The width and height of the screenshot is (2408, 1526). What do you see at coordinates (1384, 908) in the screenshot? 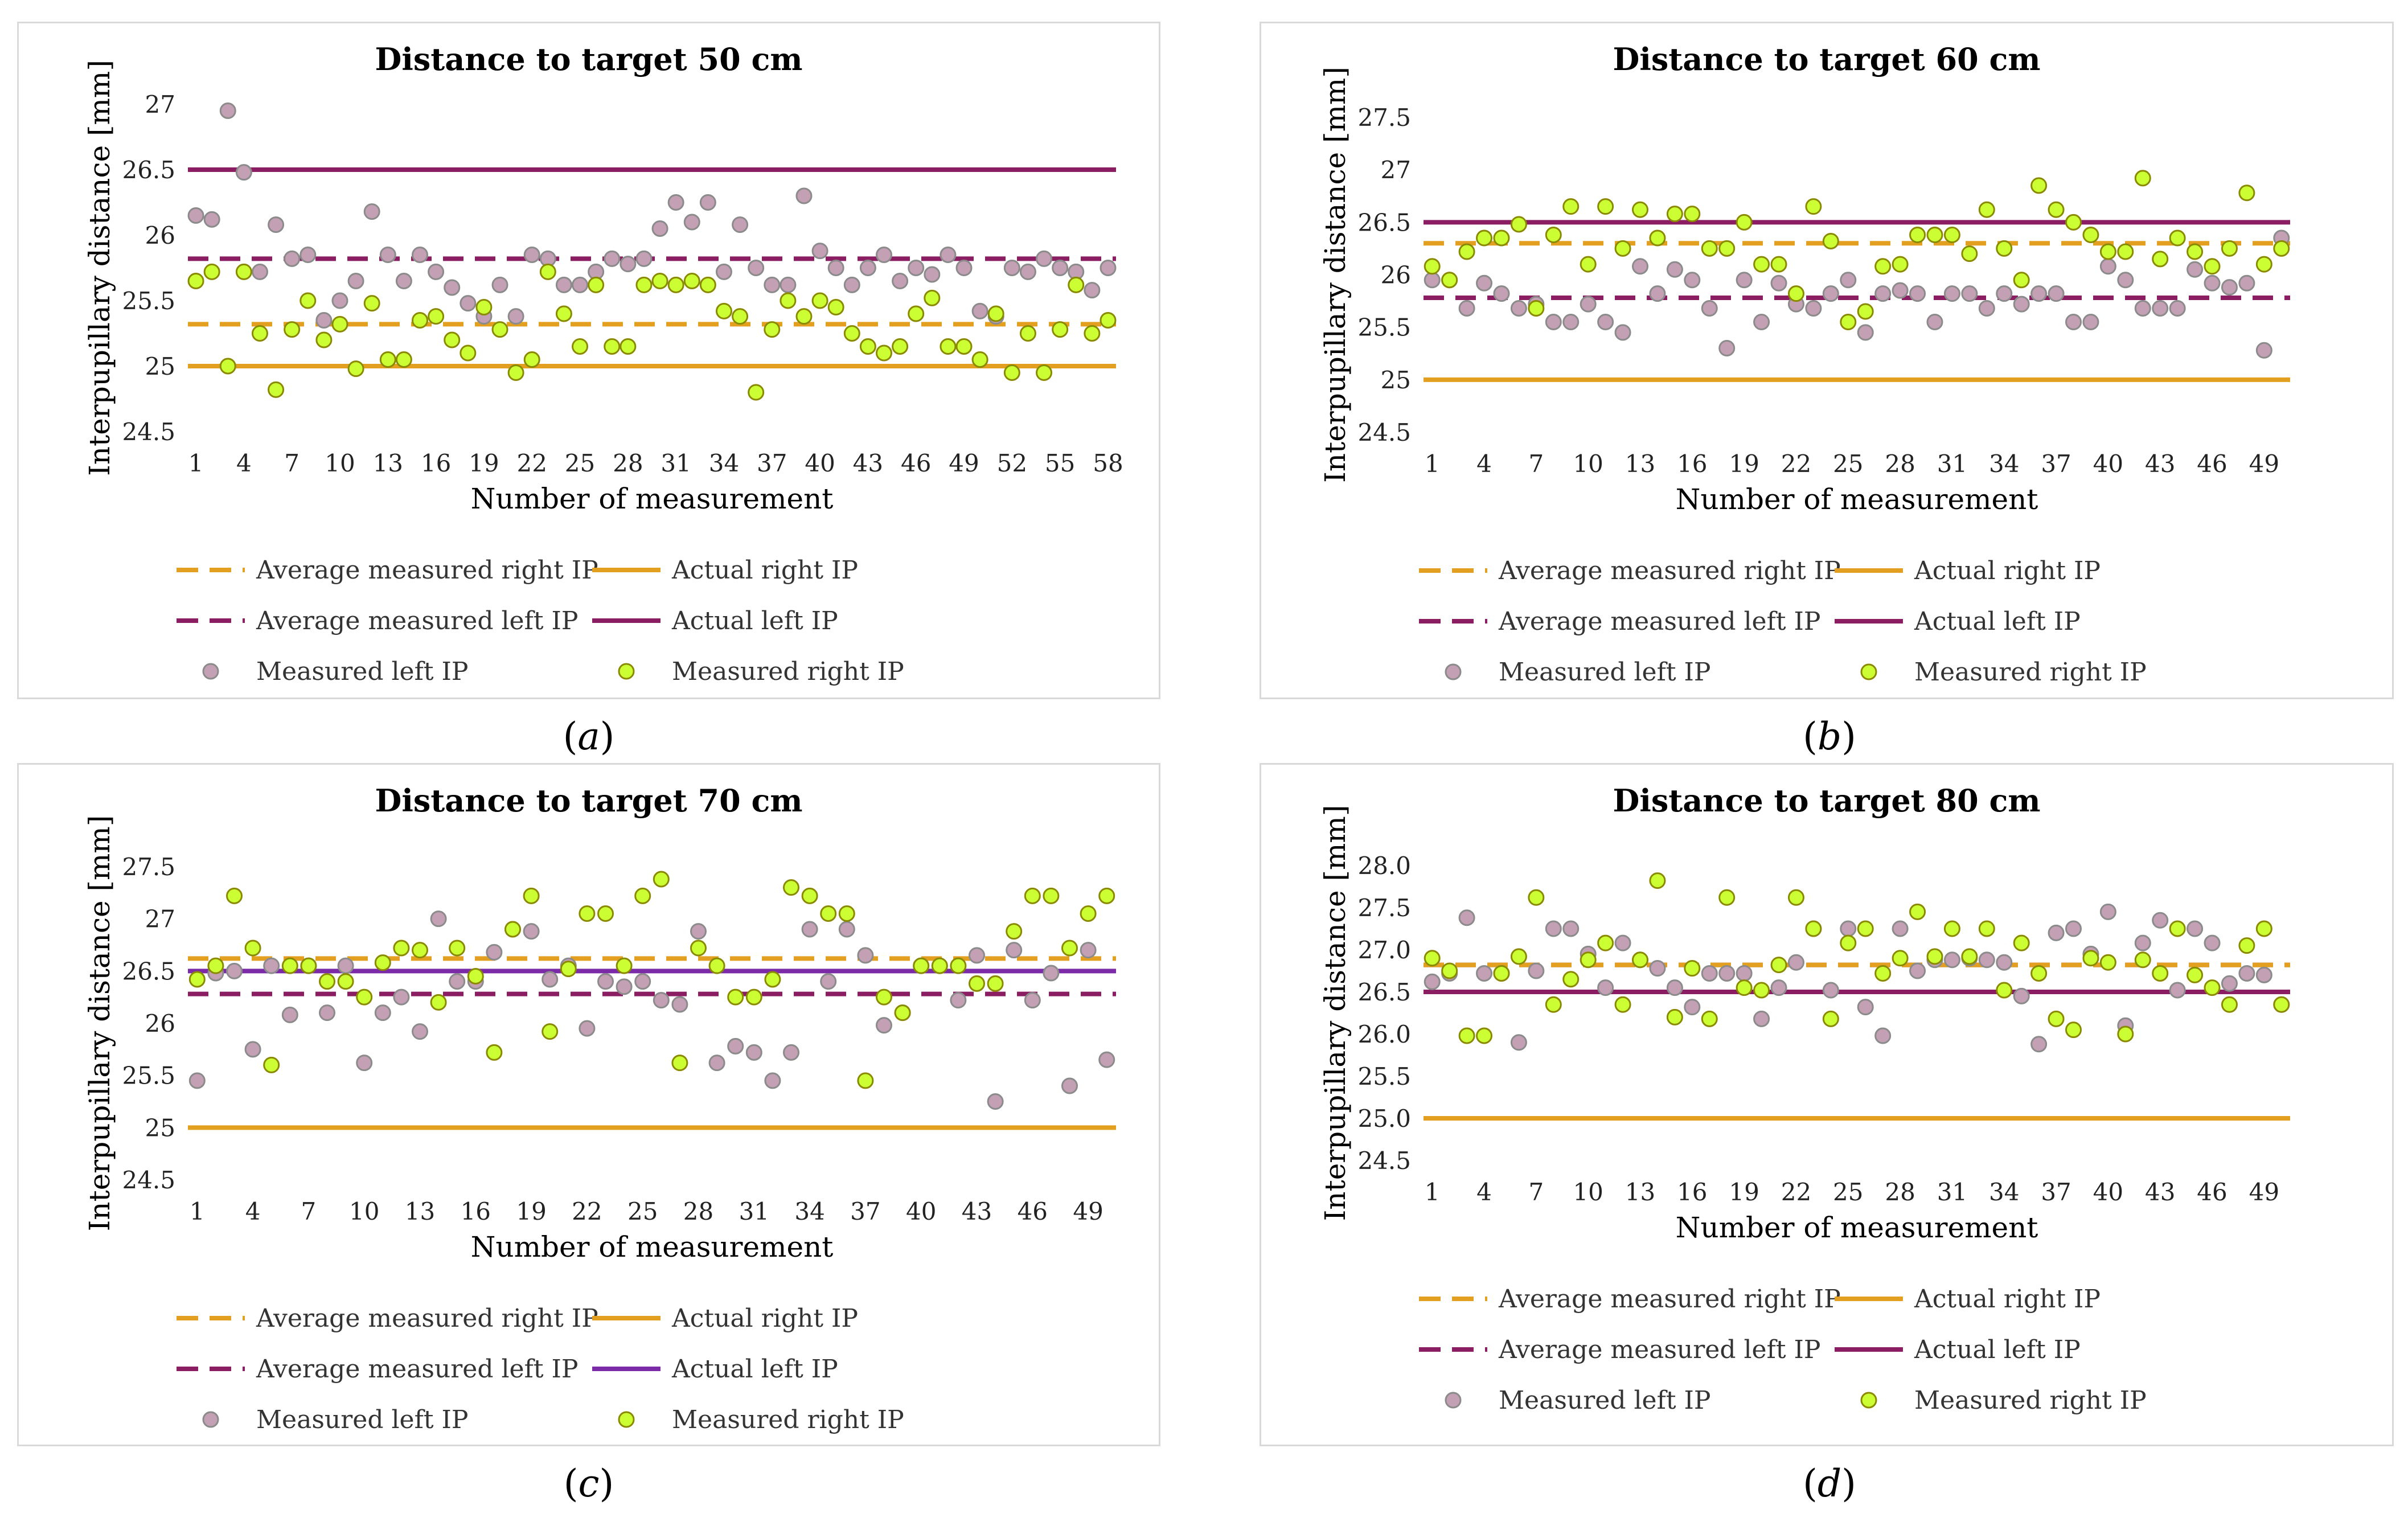
I see `y-tick-label: 27.5` at bounding box center [1384, 908].